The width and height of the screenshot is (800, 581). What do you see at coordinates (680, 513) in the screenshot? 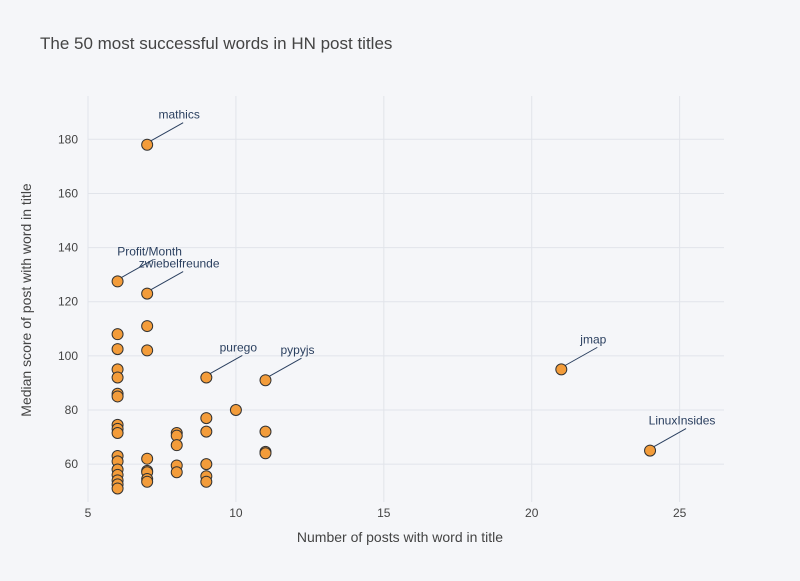
I see `x-tick-label: 25` at bounding box center [680, 513].